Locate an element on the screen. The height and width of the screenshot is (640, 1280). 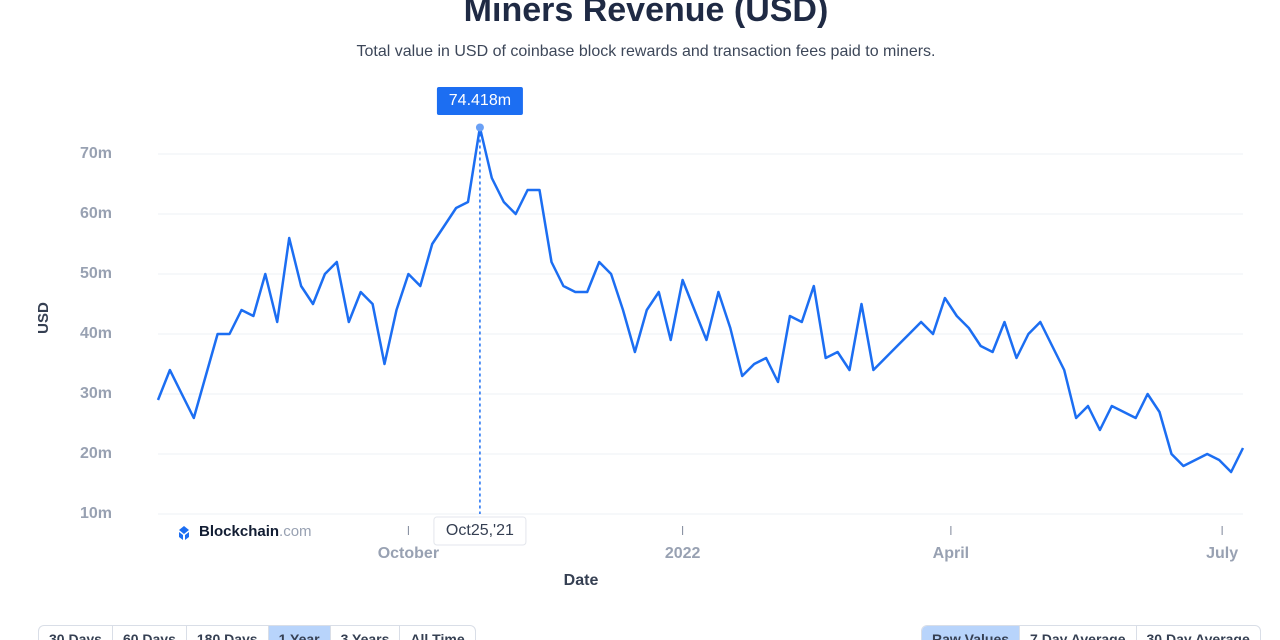
tooltip-value: 74.418m is located at coordinates (480, 100).